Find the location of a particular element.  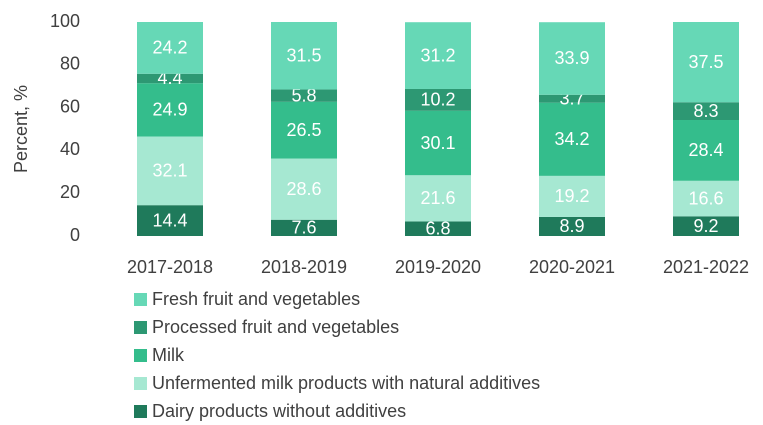

data-label: 7.6 is located at coordinates (303, 228).